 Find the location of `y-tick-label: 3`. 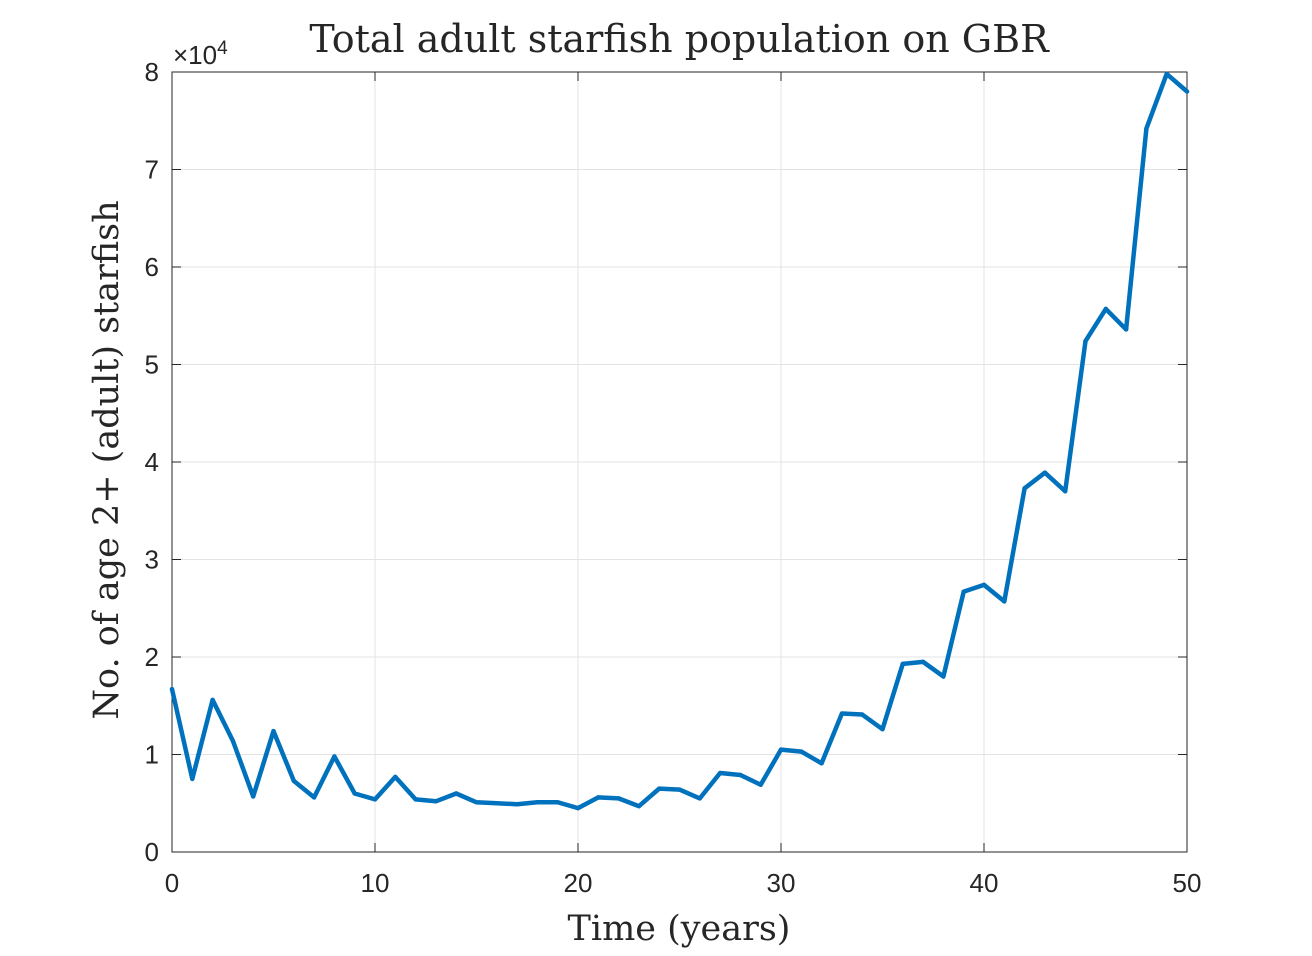

y-tick-label: 3 is located at coordinates (152, 560).